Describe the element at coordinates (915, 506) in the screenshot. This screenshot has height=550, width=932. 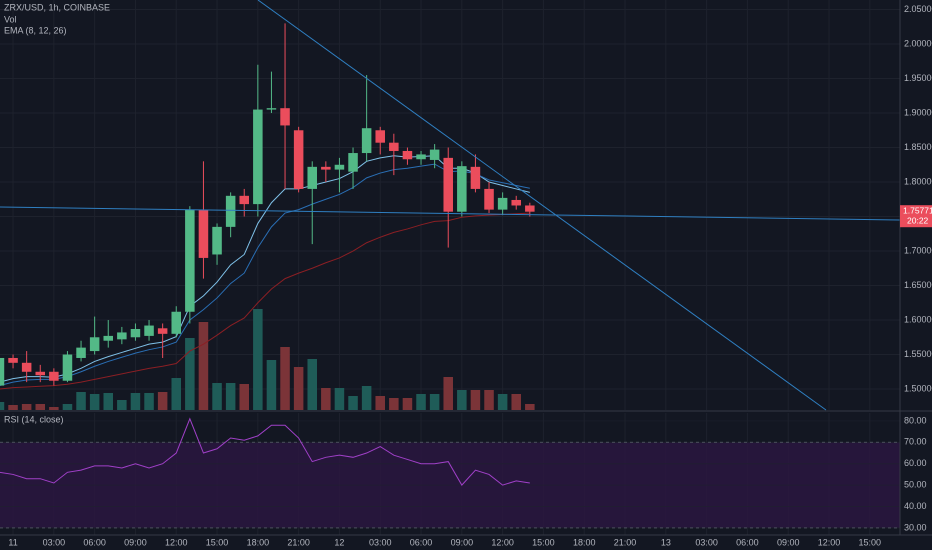
I see `rsi-tick-label: 40.00` at that location.